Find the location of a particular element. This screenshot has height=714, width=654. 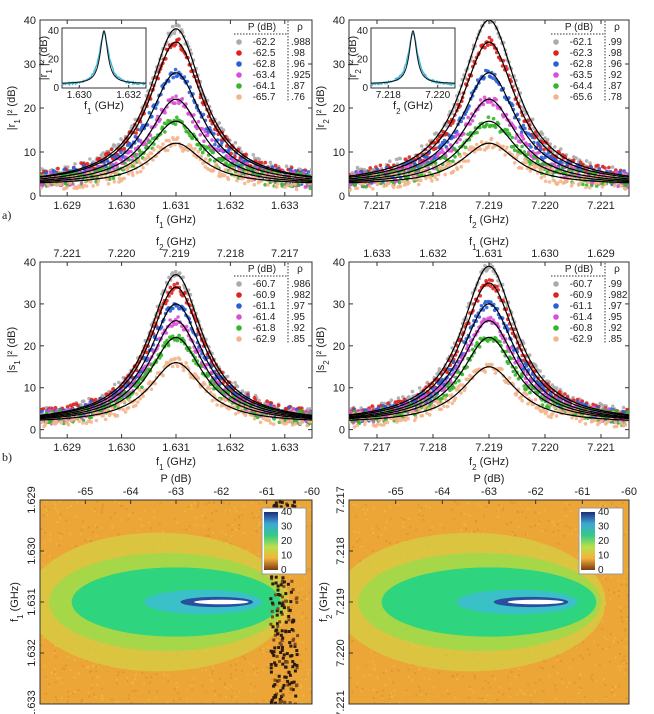

y-tick-label: 0 is located at coordinates (33, 431).